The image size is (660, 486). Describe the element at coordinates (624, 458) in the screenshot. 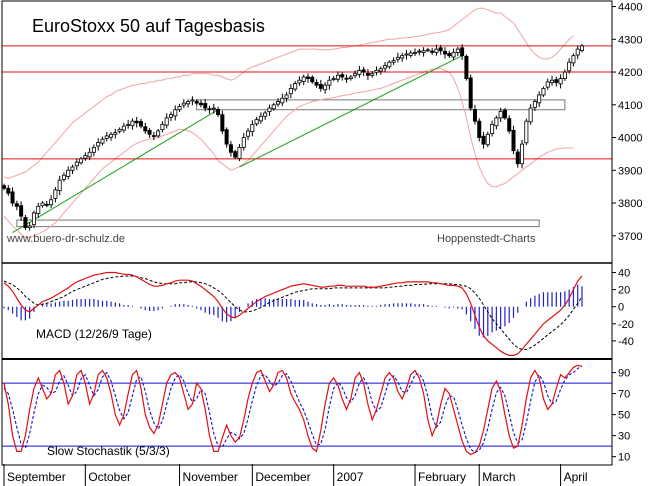

I see `stochastic-axis-tick-label: 10` at that location.